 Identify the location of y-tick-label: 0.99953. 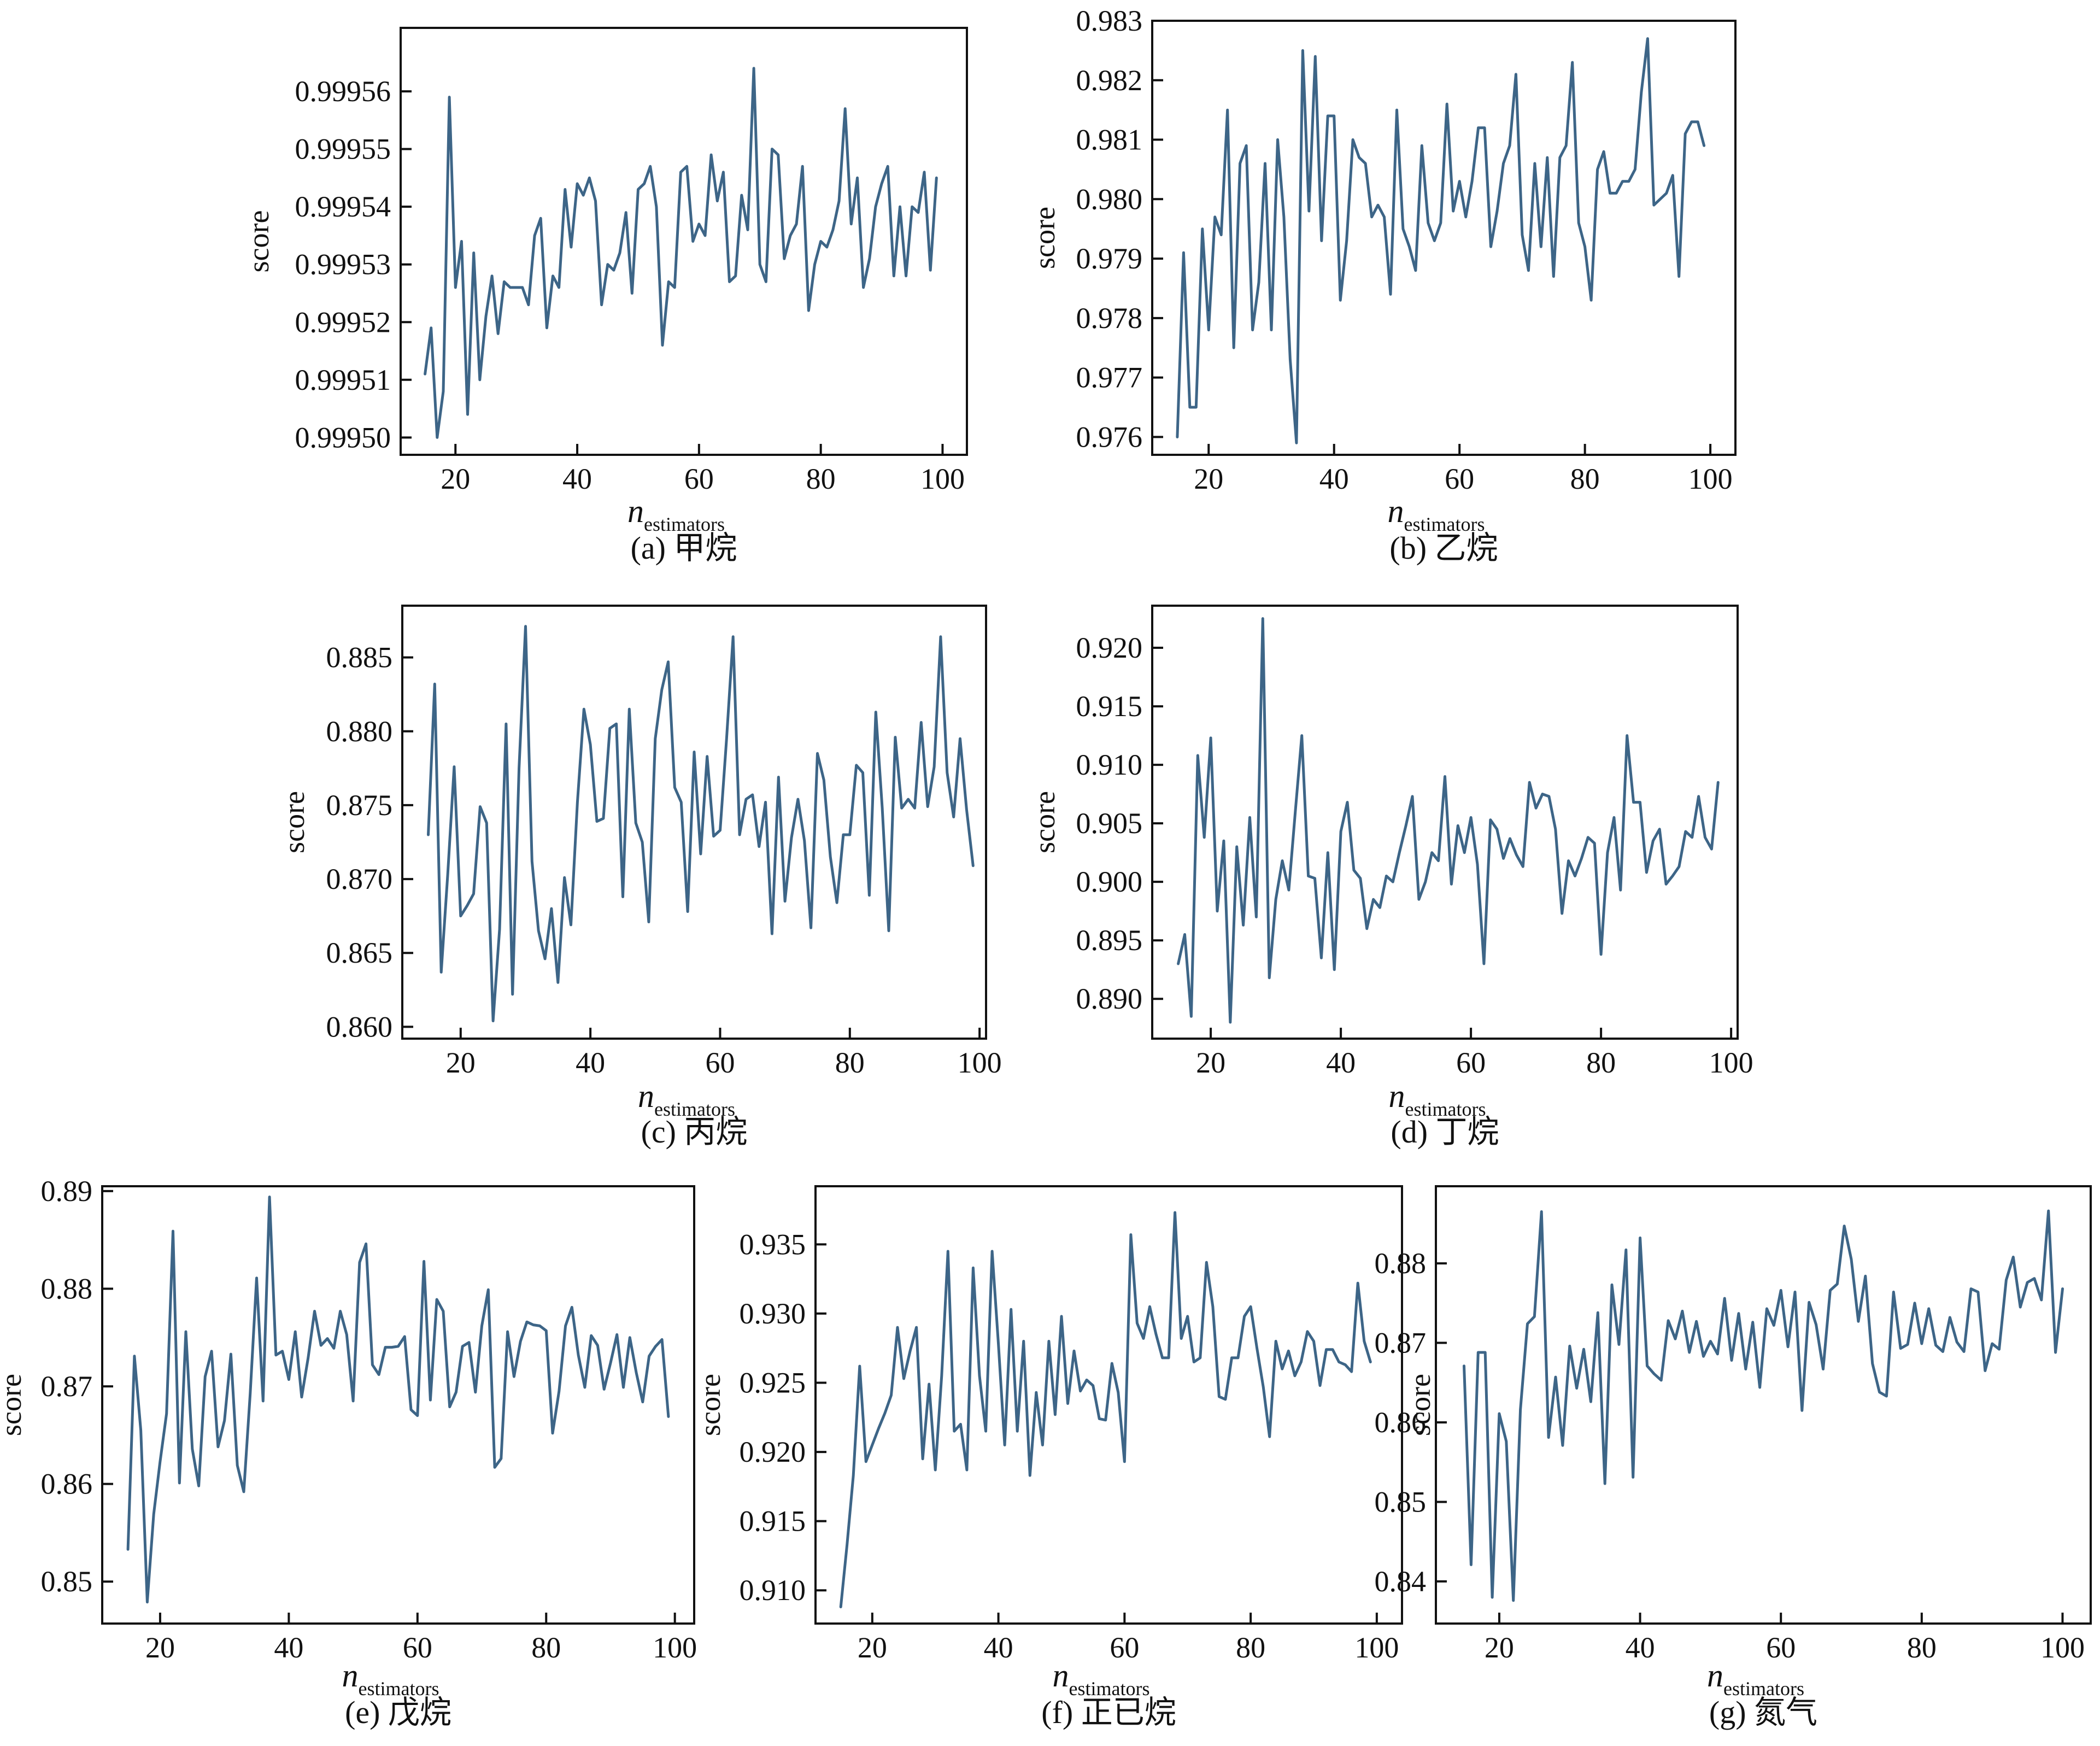
(343, 264).